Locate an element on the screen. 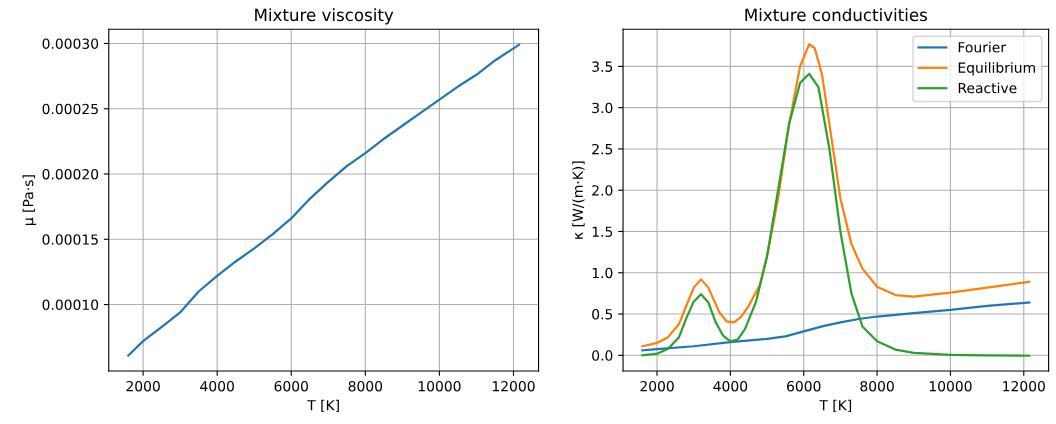  y-axis-title: μ [Pa·s] is located at coordinates (29, 200).